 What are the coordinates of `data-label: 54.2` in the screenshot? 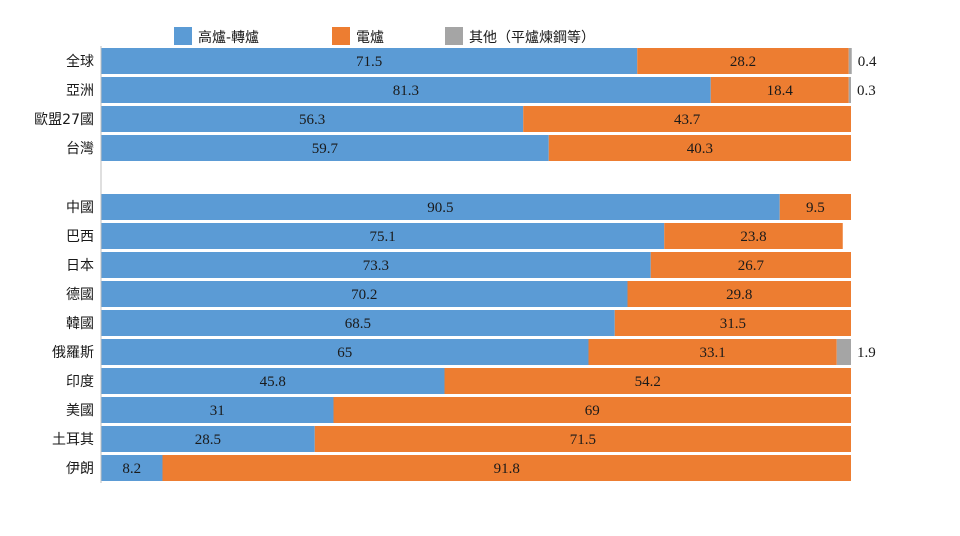 It's located at (648, 382).